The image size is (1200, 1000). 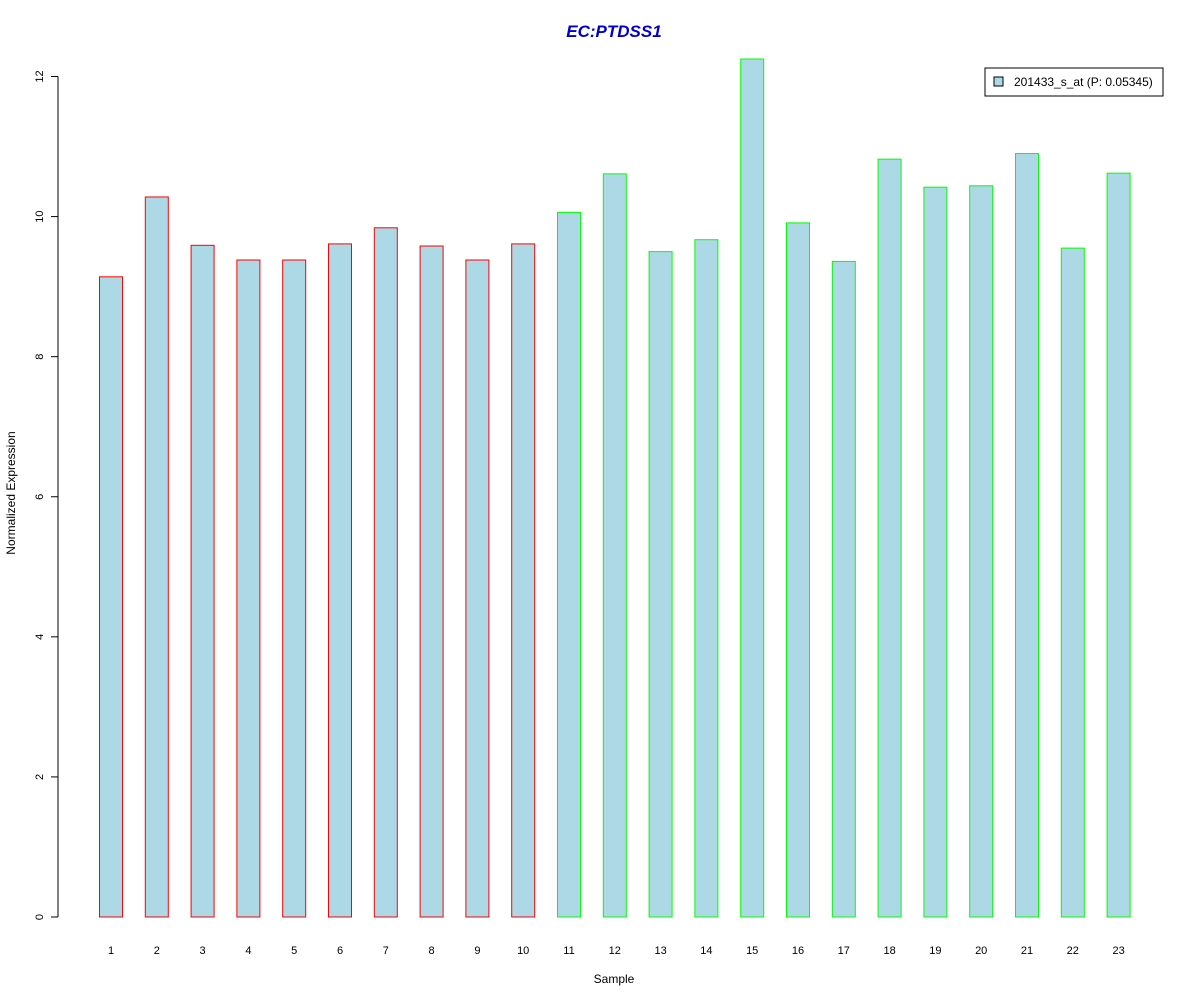 I want to click on x-axis-title: Sample, so click(x=614, y=979).